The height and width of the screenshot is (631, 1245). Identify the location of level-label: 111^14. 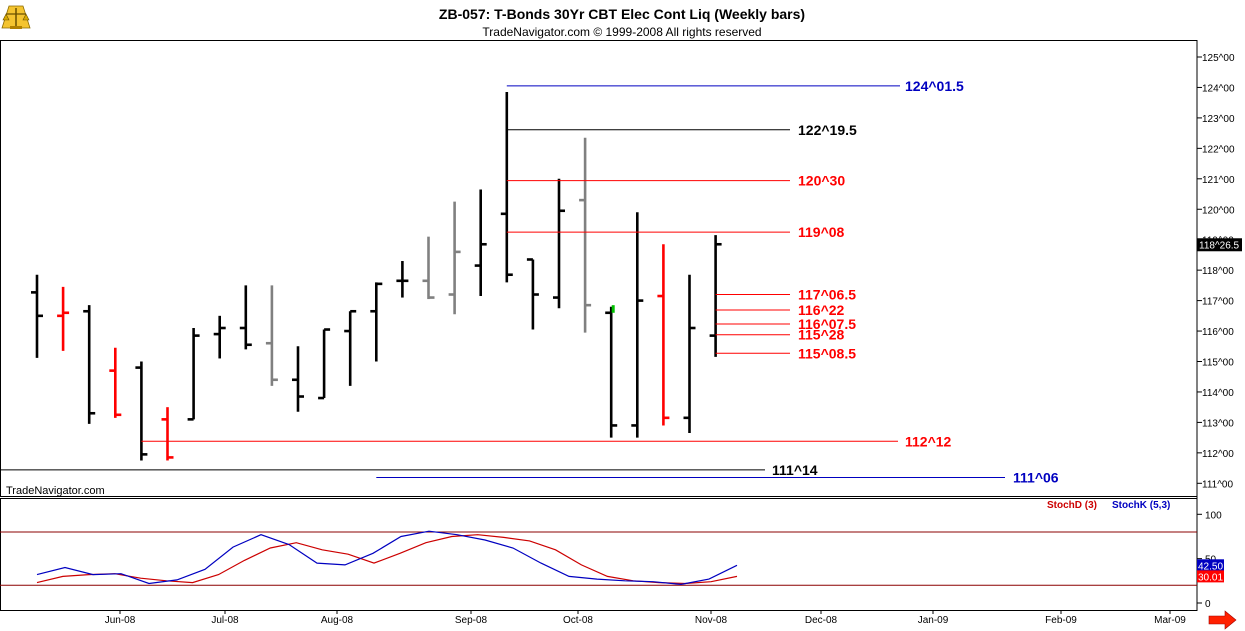
(795, 470).